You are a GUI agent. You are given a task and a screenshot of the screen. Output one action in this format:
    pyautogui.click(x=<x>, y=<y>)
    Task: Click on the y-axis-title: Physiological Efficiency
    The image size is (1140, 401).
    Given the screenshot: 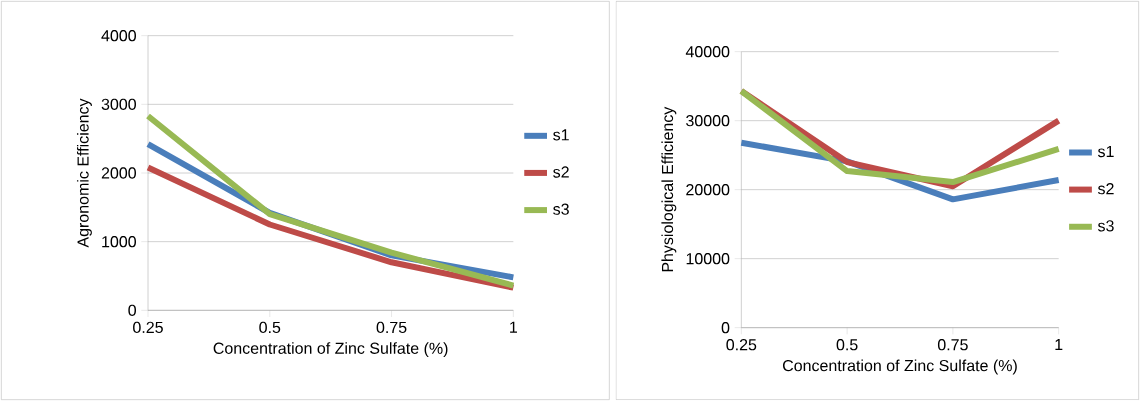 What is the action you would take?
    pyautogui.click(x=669, y=189)
    